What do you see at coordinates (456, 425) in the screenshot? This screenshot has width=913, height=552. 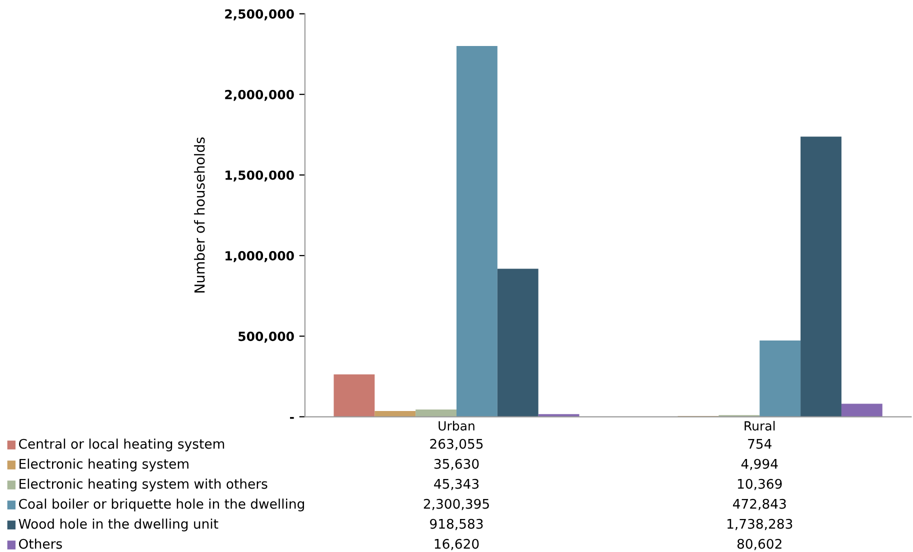 I see `x-tick-label: Urban` at bounding box center [456, 425].